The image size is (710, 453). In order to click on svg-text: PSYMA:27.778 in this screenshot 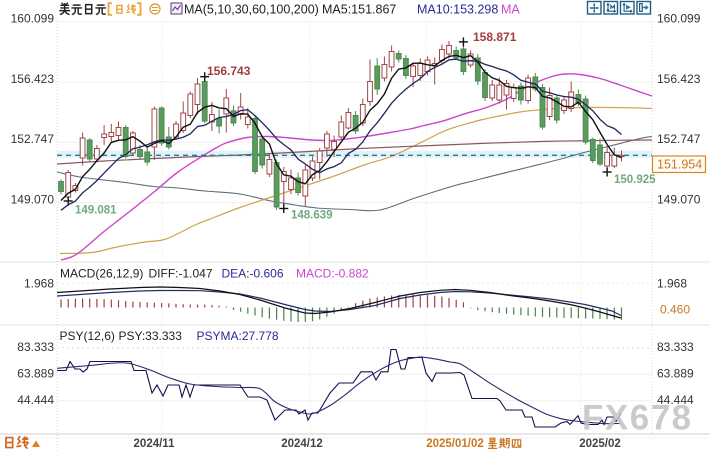, I will do `click(238, 336)`.